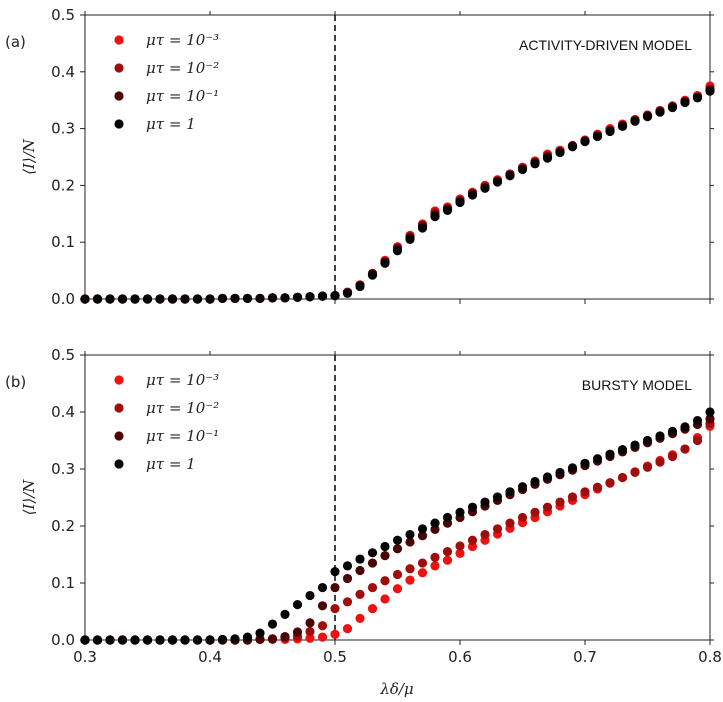 The height and width of the screenshot is (702, 723). What do you see at coordinates (63, 583) in the screenshot?
I see `y-tick-label: 0.1` at bounding box center [63, 583].